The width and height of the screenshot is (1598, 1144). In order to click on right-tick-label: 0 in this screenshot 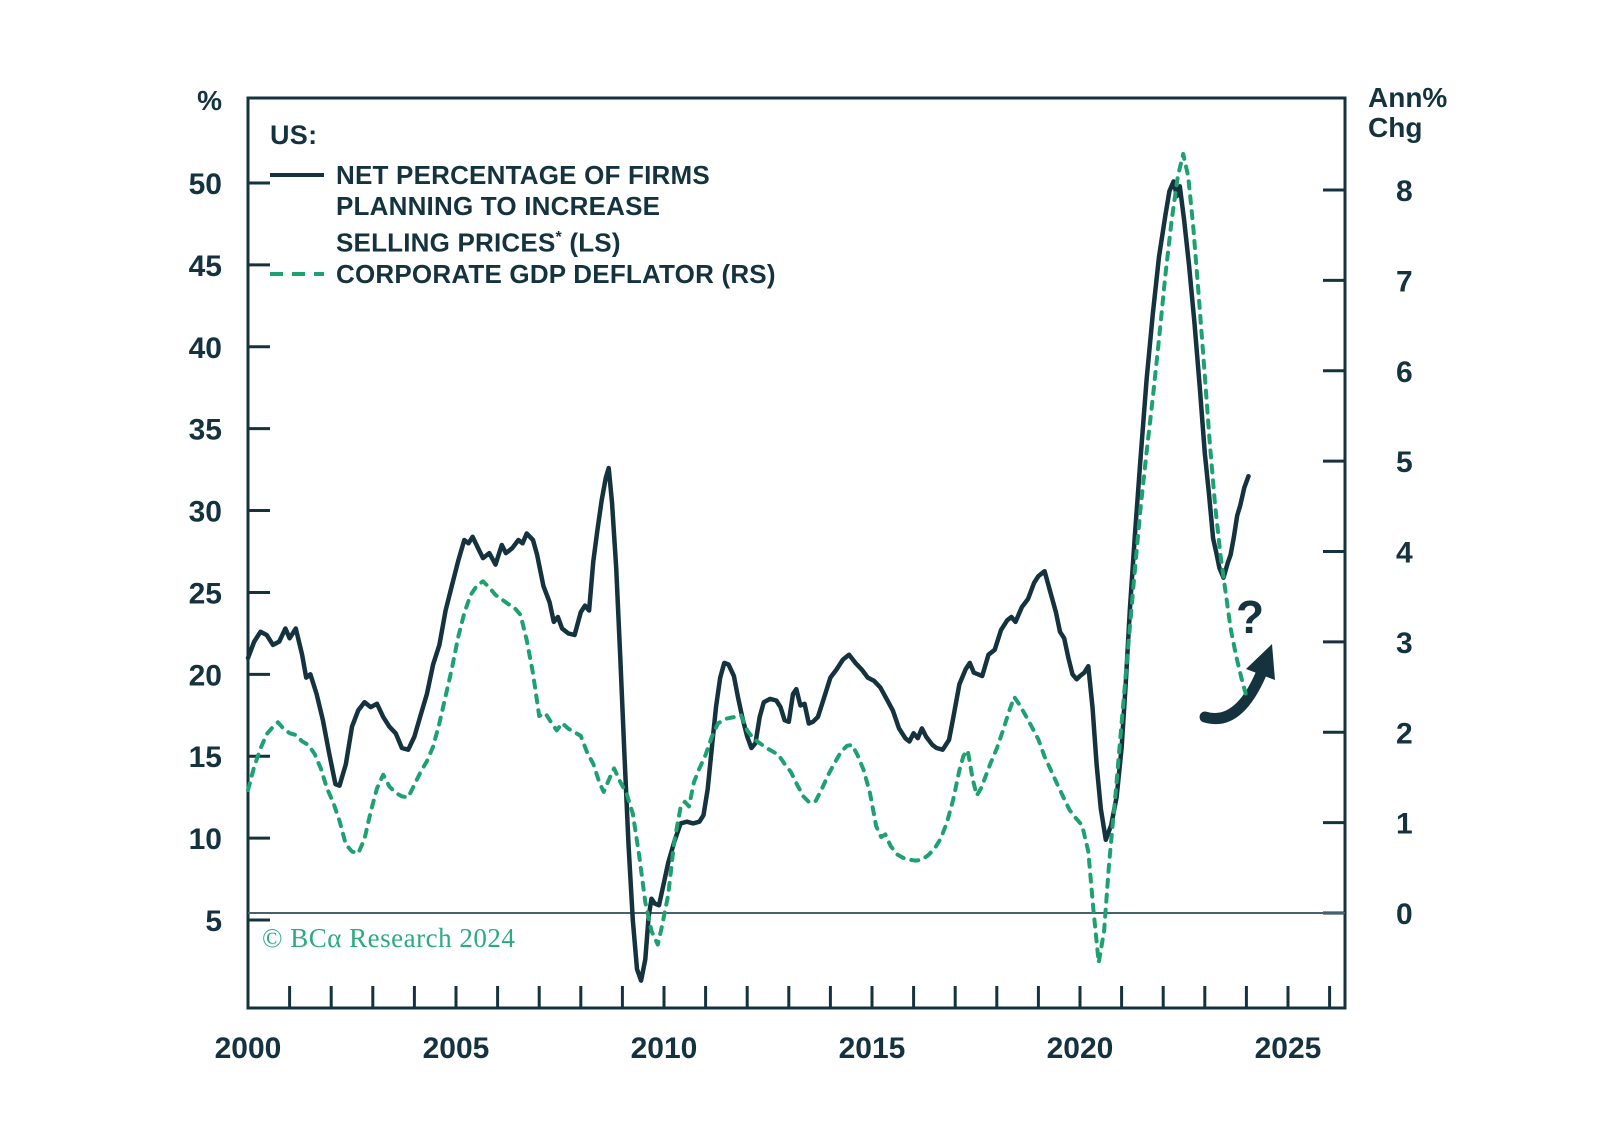, I will do `click(1404, 914)`.